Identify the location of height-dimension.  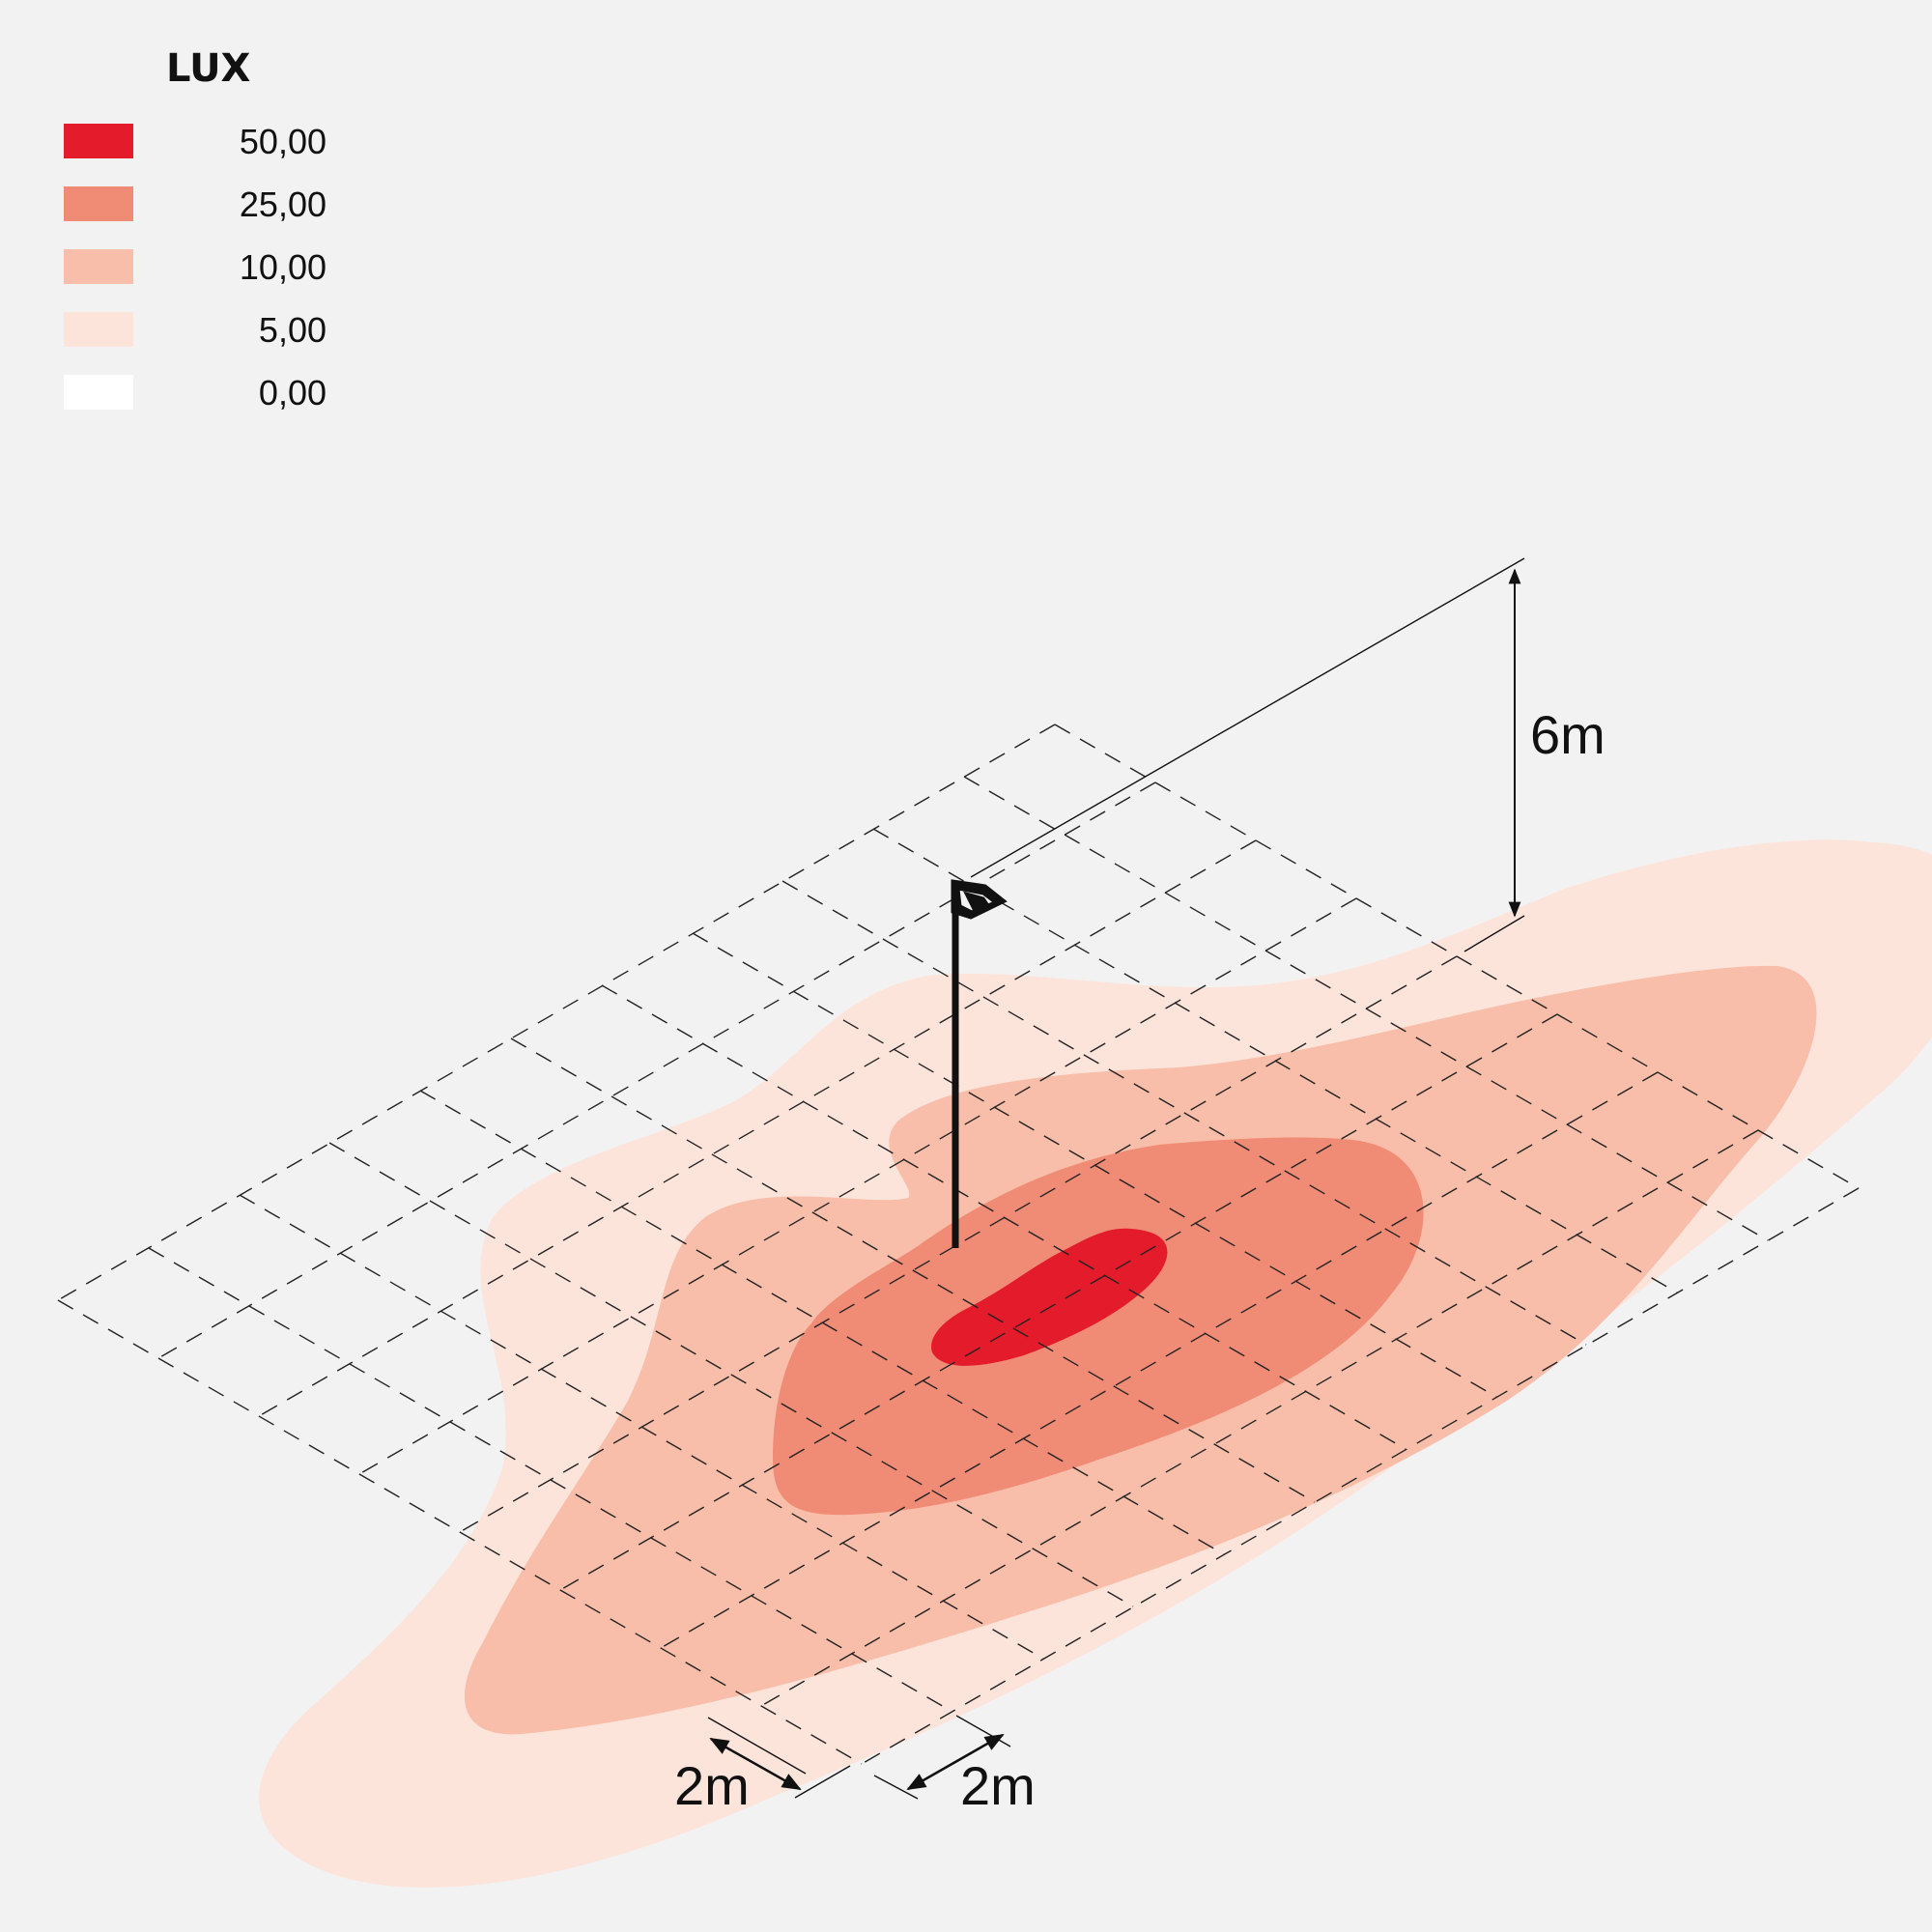
(1247, 754).